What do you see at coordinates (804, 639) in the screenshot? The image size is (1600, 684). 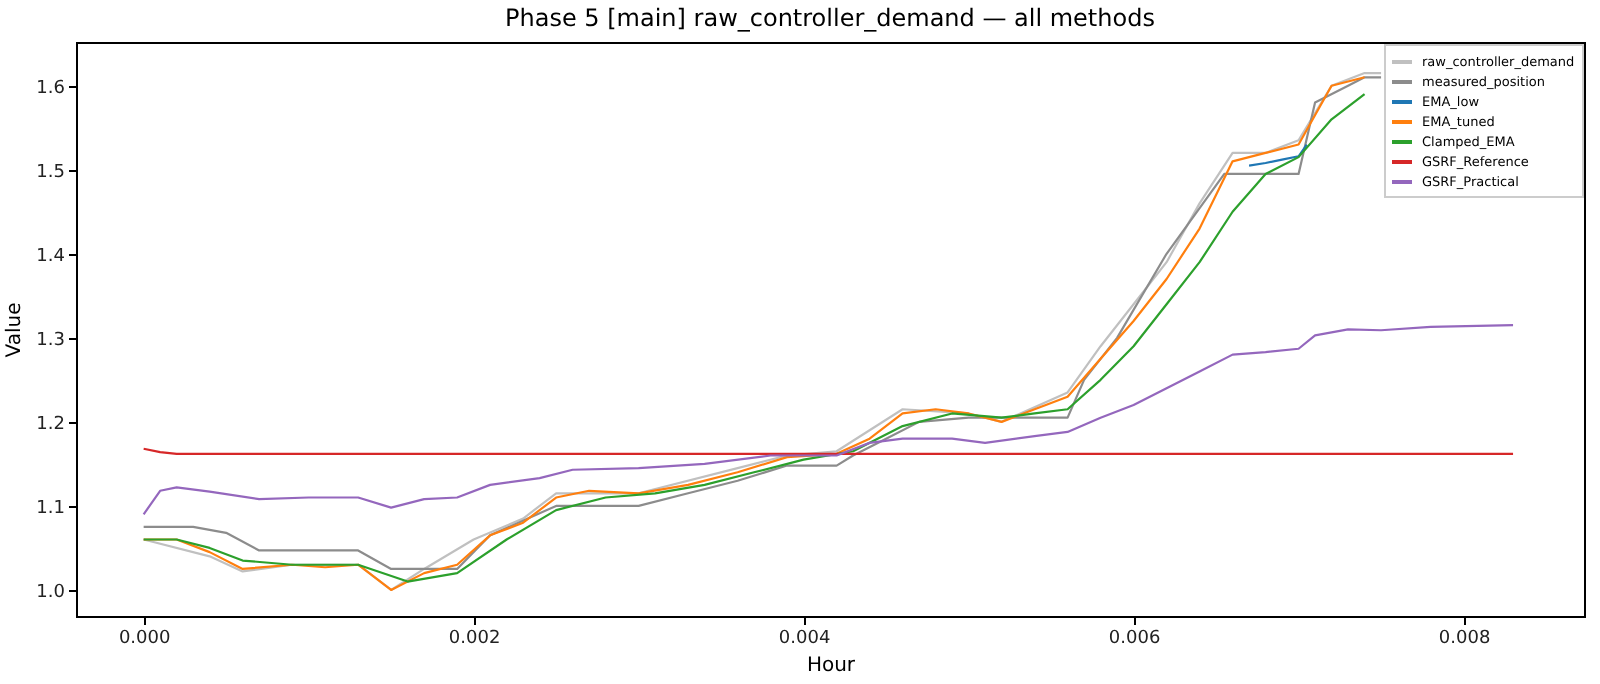 I see `x-tick-label: 0.004` at bounding box center [804, 639].